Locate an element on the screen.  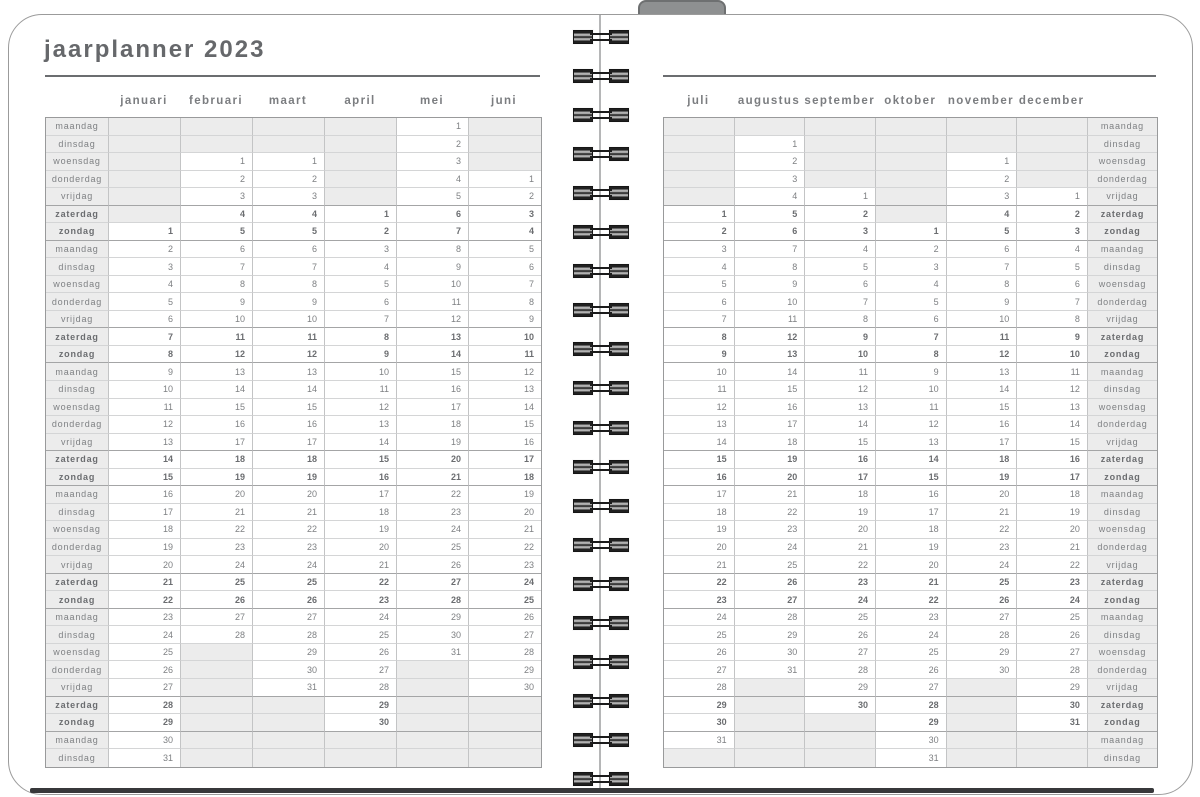
day-label-cell: dinsdag is located at coordinates (77, 635).